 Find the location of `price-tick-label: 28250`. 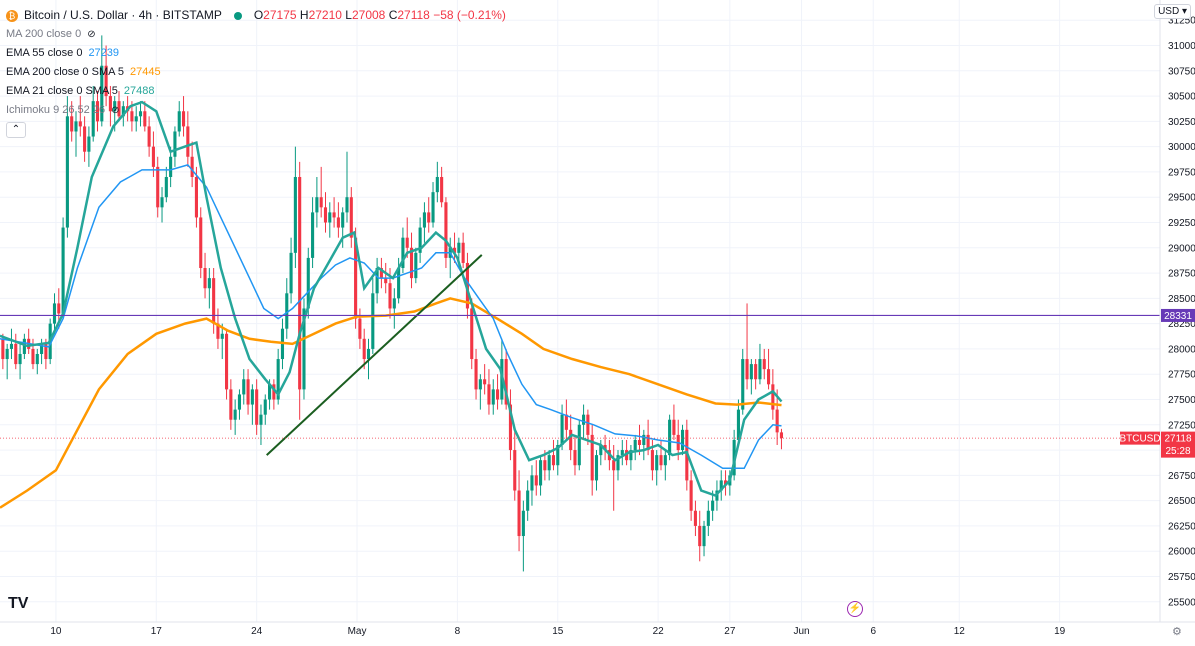

price-tick-label: 28250 is located at coordinates (1181, 324).